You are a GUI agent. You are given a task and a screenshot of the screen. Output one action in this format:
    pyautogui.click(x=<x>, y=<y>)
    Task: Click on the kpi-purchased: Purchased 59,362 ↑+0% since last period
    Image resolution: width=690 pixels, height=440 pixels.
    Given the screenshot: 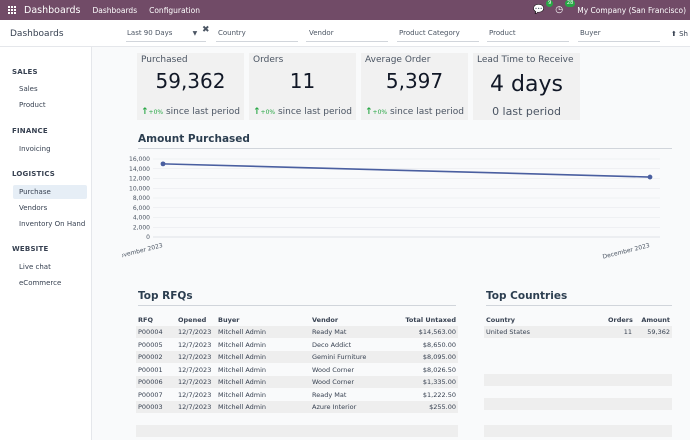 What is the action you would take?
    pyautogui.click(x=190, y=86)
    